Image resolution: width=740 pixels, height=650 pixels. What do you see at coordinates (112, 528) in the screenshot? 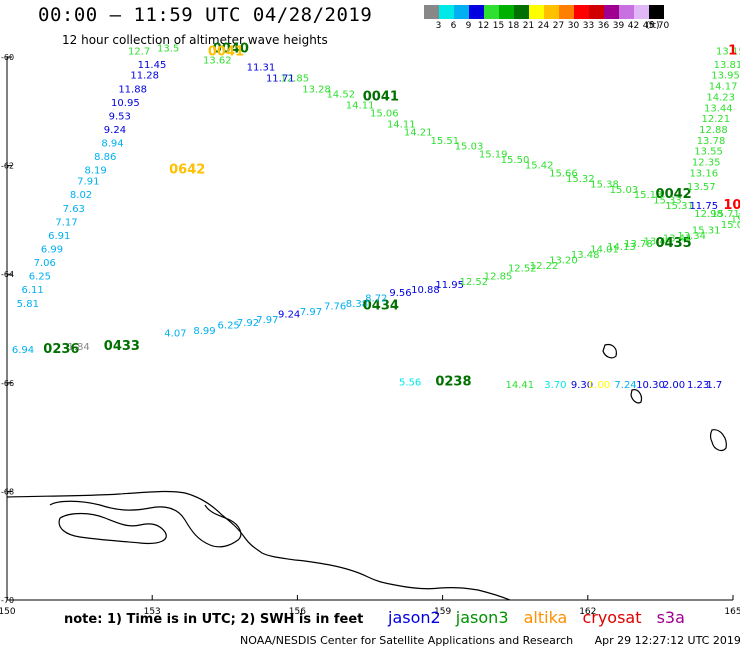
I see `coastline-ice-shelf` at bounding box center [112, 528].